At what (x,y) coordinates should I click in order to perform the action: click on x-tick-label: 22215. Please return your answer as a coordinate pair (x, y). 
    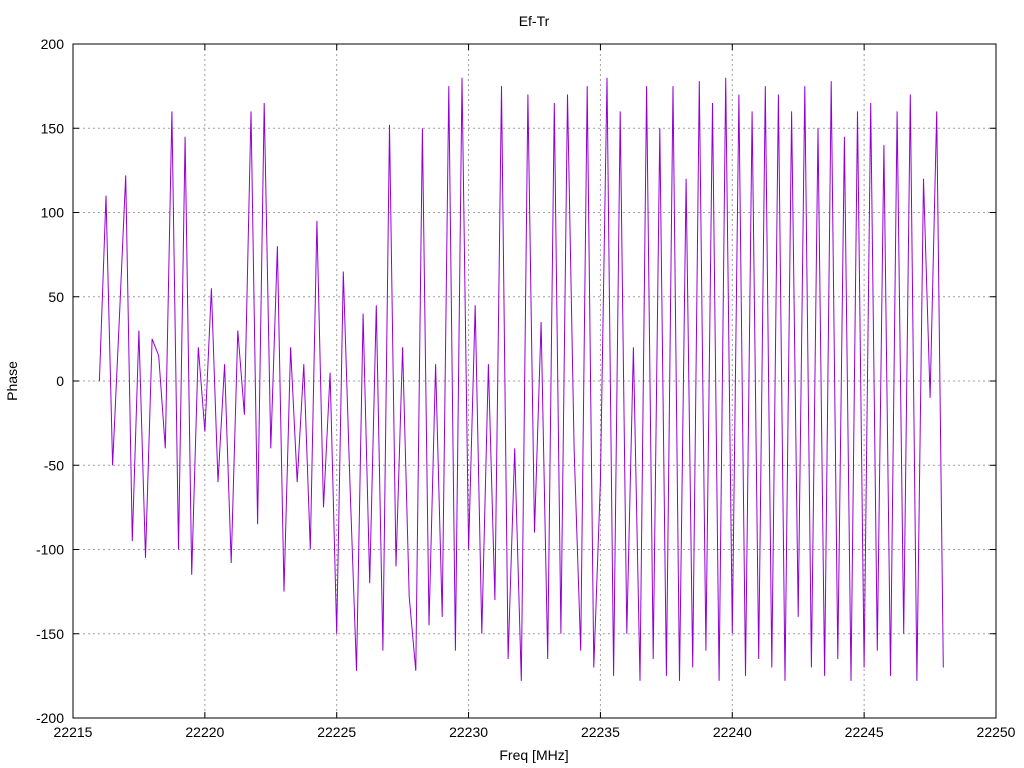
    Looking at the image, I should click on (73, 732).